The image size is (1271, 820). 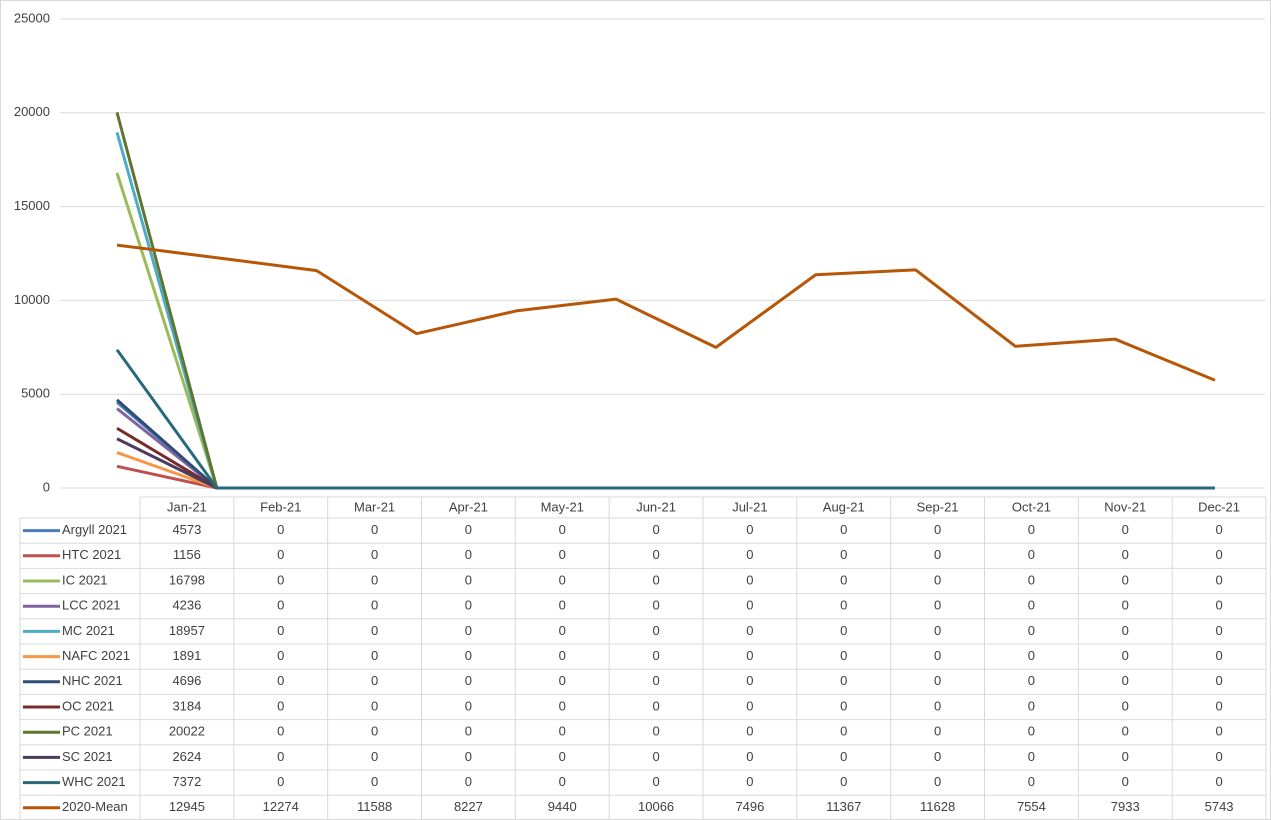 What do you see at coordinates (844, 506) in the screenshot?
I see `x-tick-label: Aug-21` at bounding box center [844, 506].